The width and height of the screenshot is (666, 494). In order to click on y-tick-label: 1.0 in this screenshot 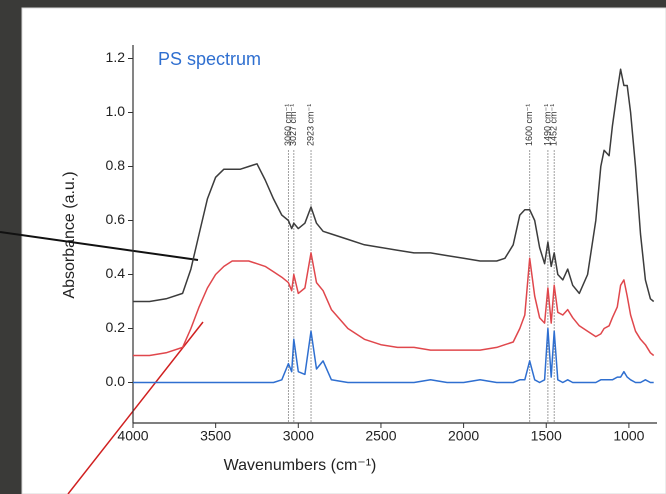, I will do `click(116, 111)`.